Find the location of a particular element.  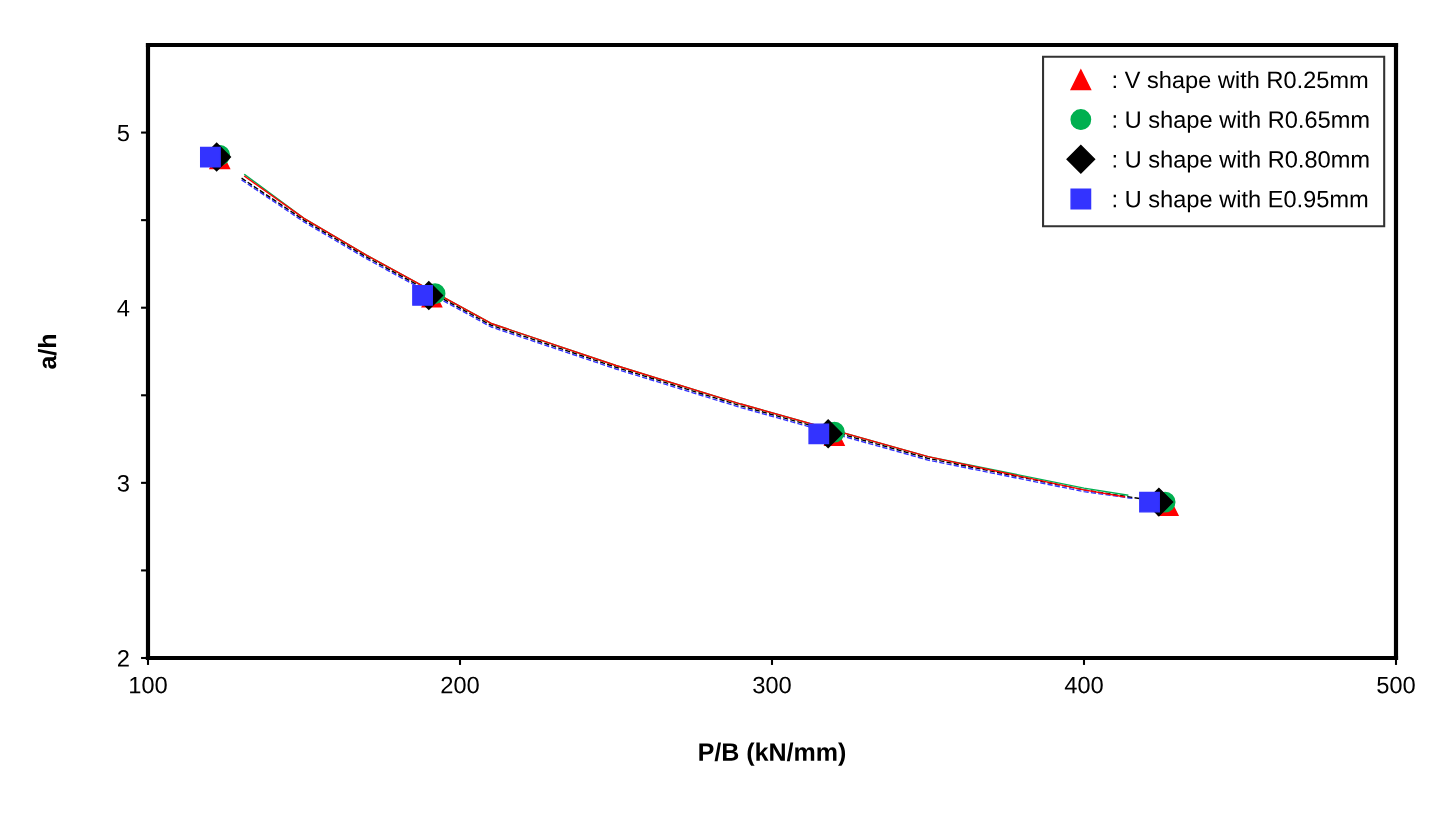

y-tick-label: 5 is located at coordinates (123, 133).